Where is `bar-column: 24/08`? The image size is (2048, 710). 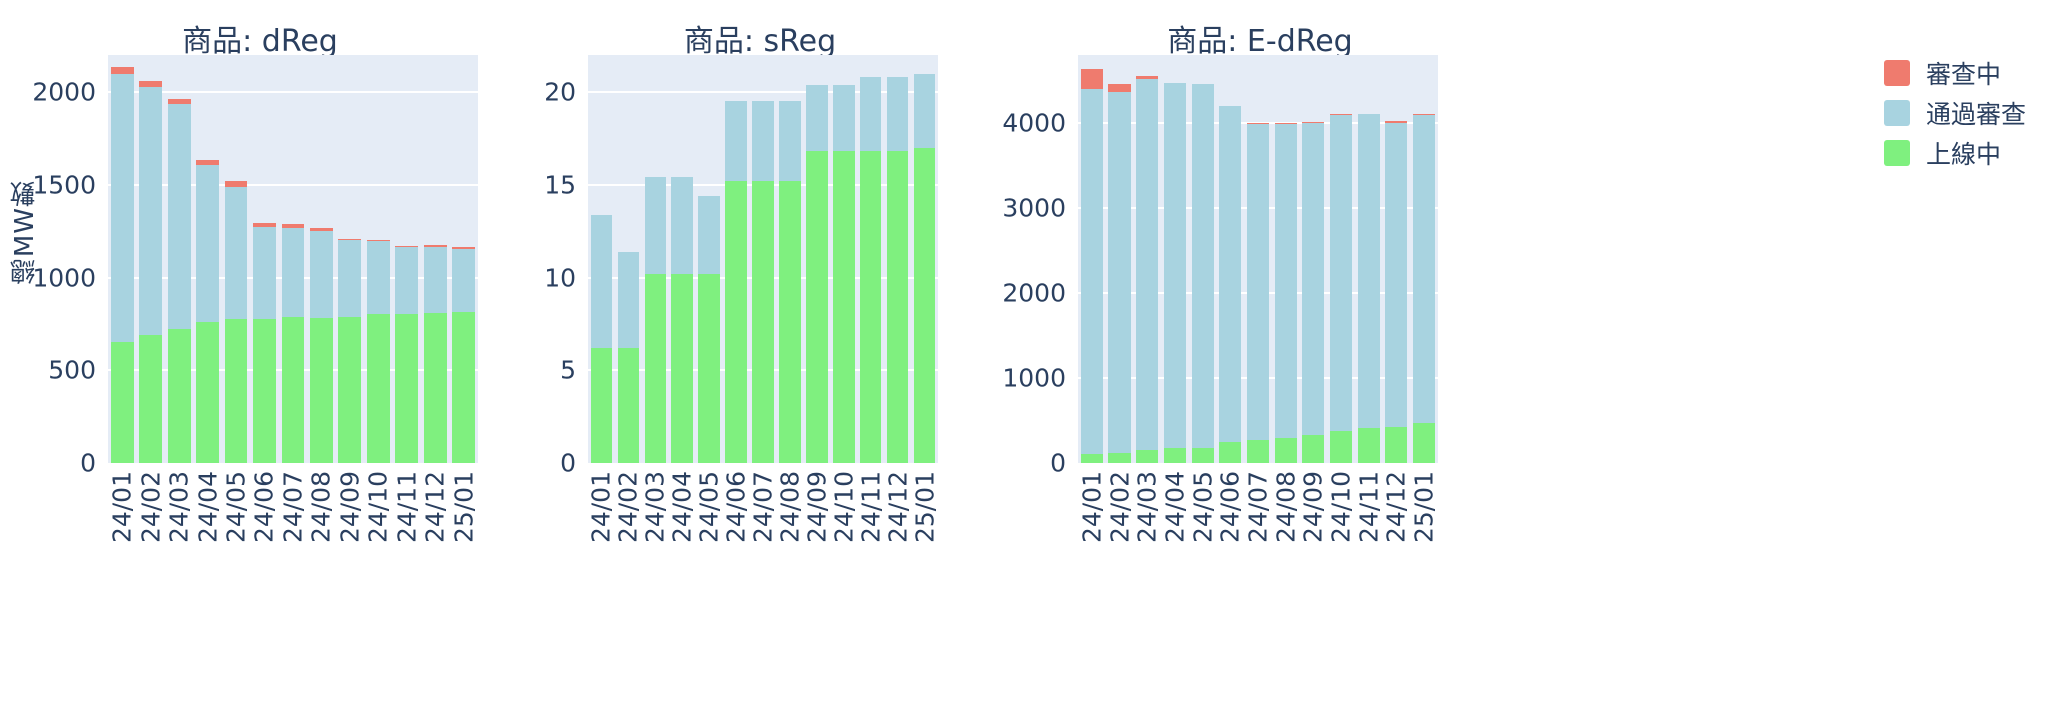 bar-column: 24/08 is located at coordinates (1285, 299).